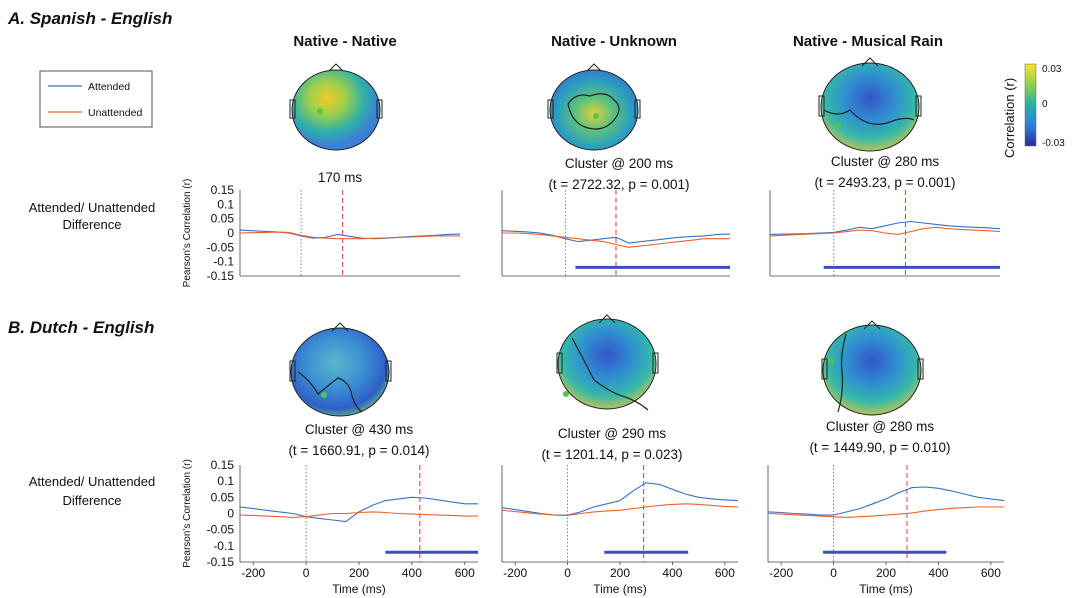 This screenshot has width=1073, height=598. I want to click on column-title-native-unknown: Native - Unknown, so click(614, 41).